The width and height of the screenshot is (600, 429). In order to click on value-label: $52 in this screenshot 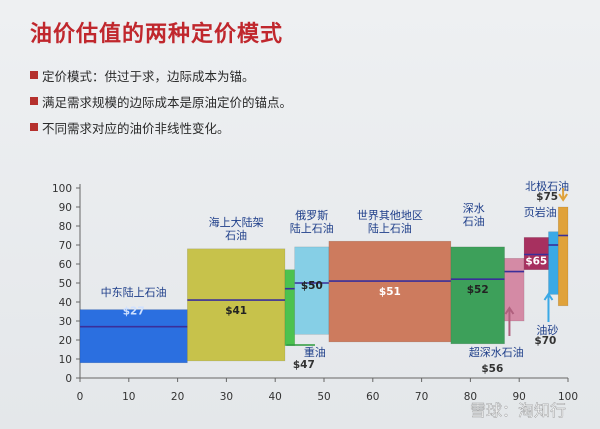, I will do `click(478, 290)`.